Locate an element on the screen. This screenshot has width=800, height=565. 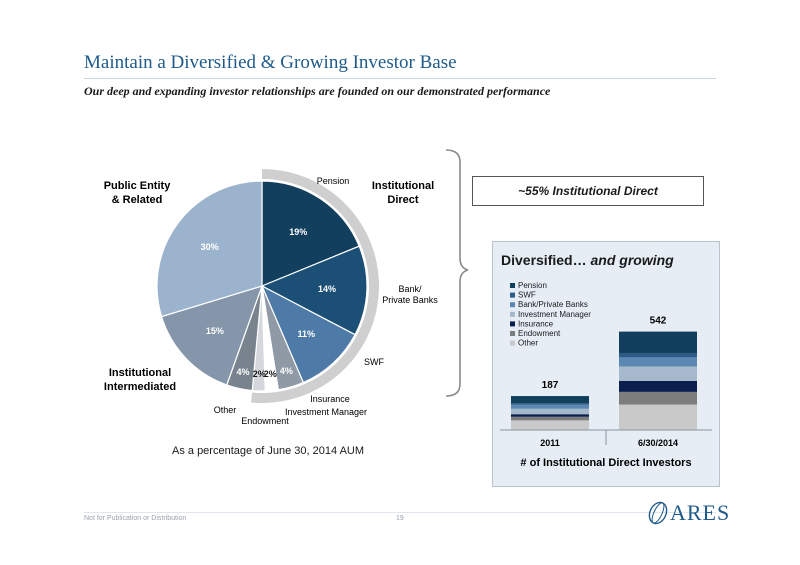
label-endowment: Endowment is located at coordinates (265, 421).